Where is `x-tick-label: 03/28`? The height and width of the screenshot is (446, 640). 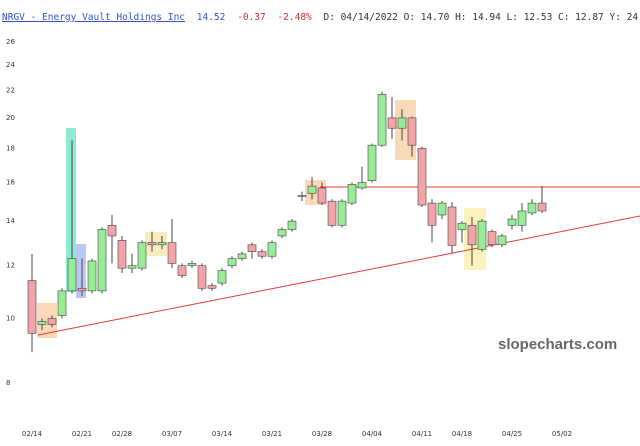 x-tick-label: 03/28 is located at coordinates (322, 434).